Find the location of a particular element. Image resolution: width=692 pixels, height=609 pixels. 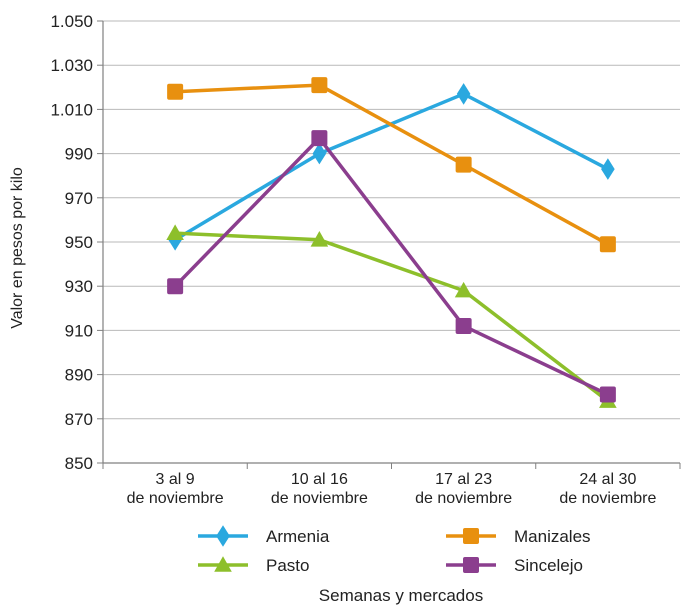

y-tick-label: 930 is located at coordinates (79, 286).